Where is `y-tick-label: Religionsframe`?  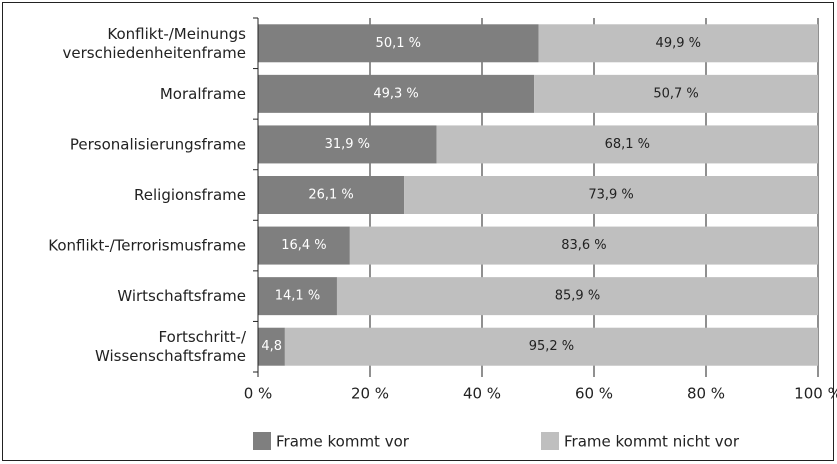
y-tick-label: Religionsframe is located at coordinates (190, 195).